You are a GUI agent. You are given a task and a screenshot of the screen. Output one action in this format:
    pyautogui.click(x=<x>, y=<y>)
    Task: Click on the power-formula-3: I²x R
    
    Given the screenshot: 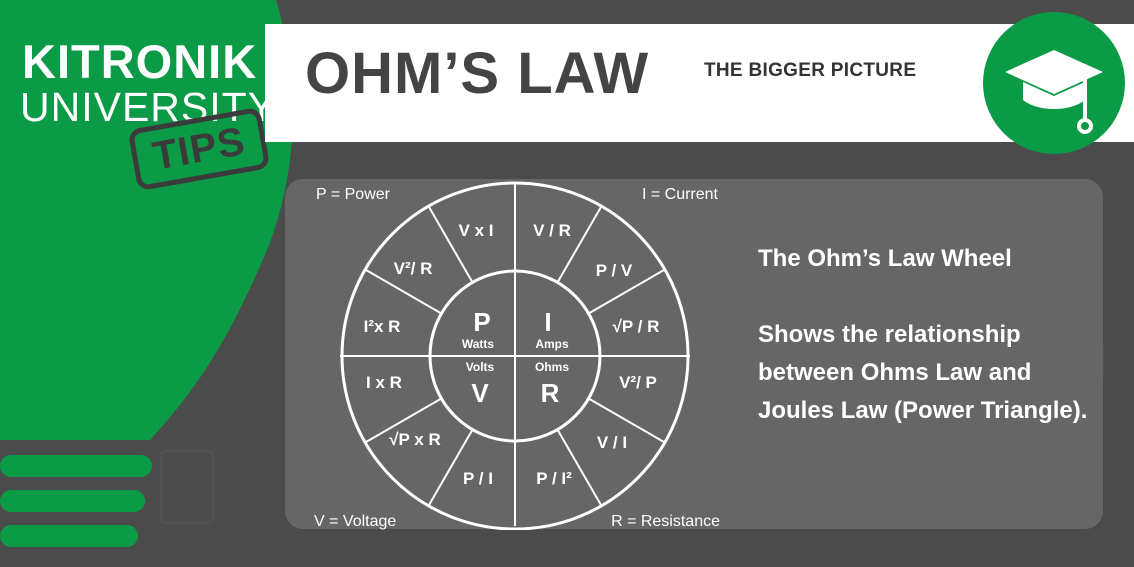 What is the action you would take?
    pyautogui.click(x=382, y=326)
    